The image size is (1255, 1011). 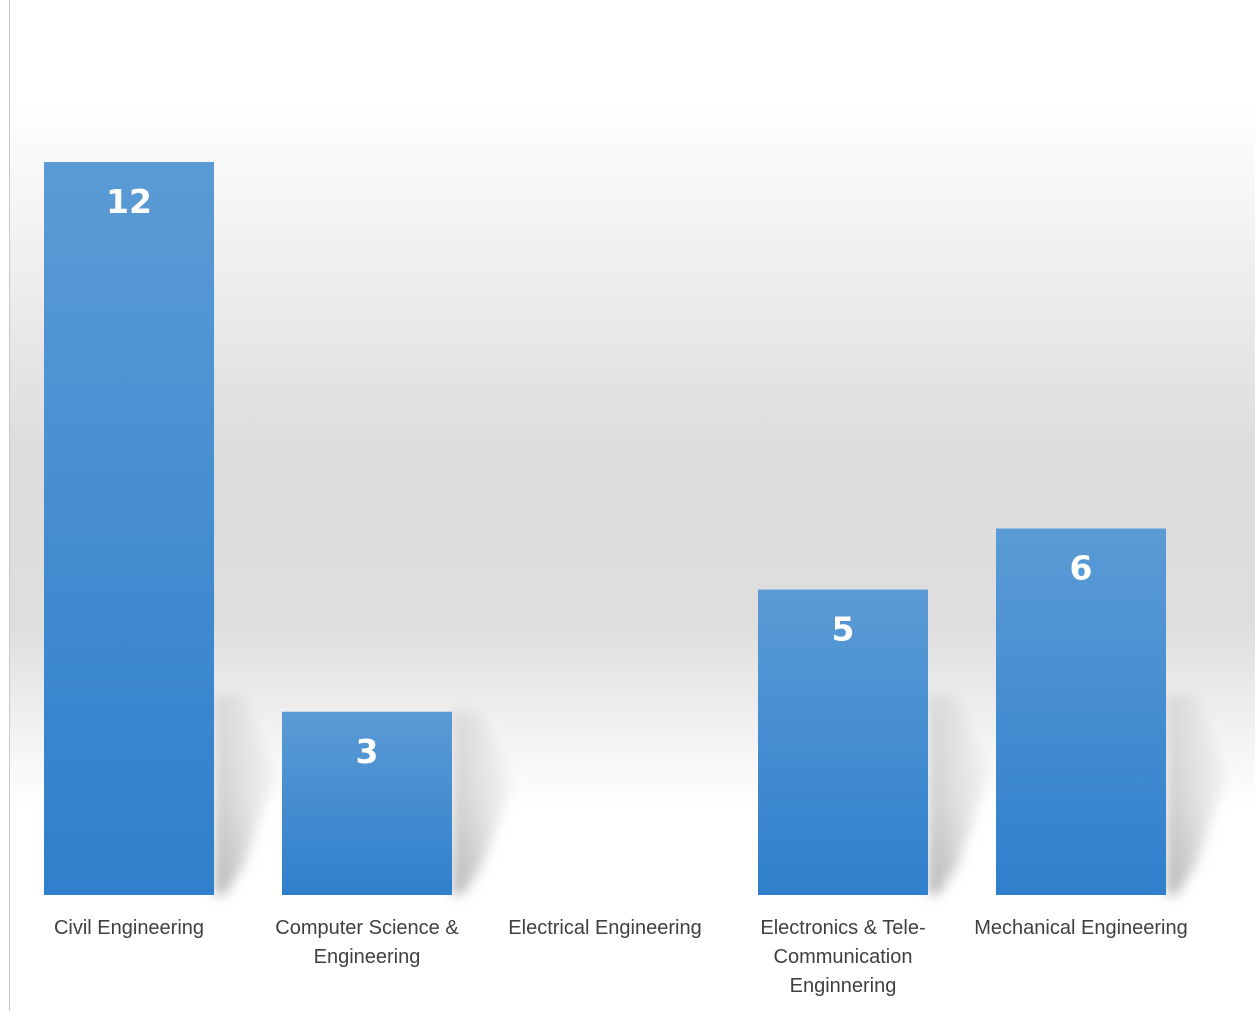 What do you see at coordinates (367, 803) in the screenshot?
I see `bar-computer-science-engineering` at bounding box center [367, 803].